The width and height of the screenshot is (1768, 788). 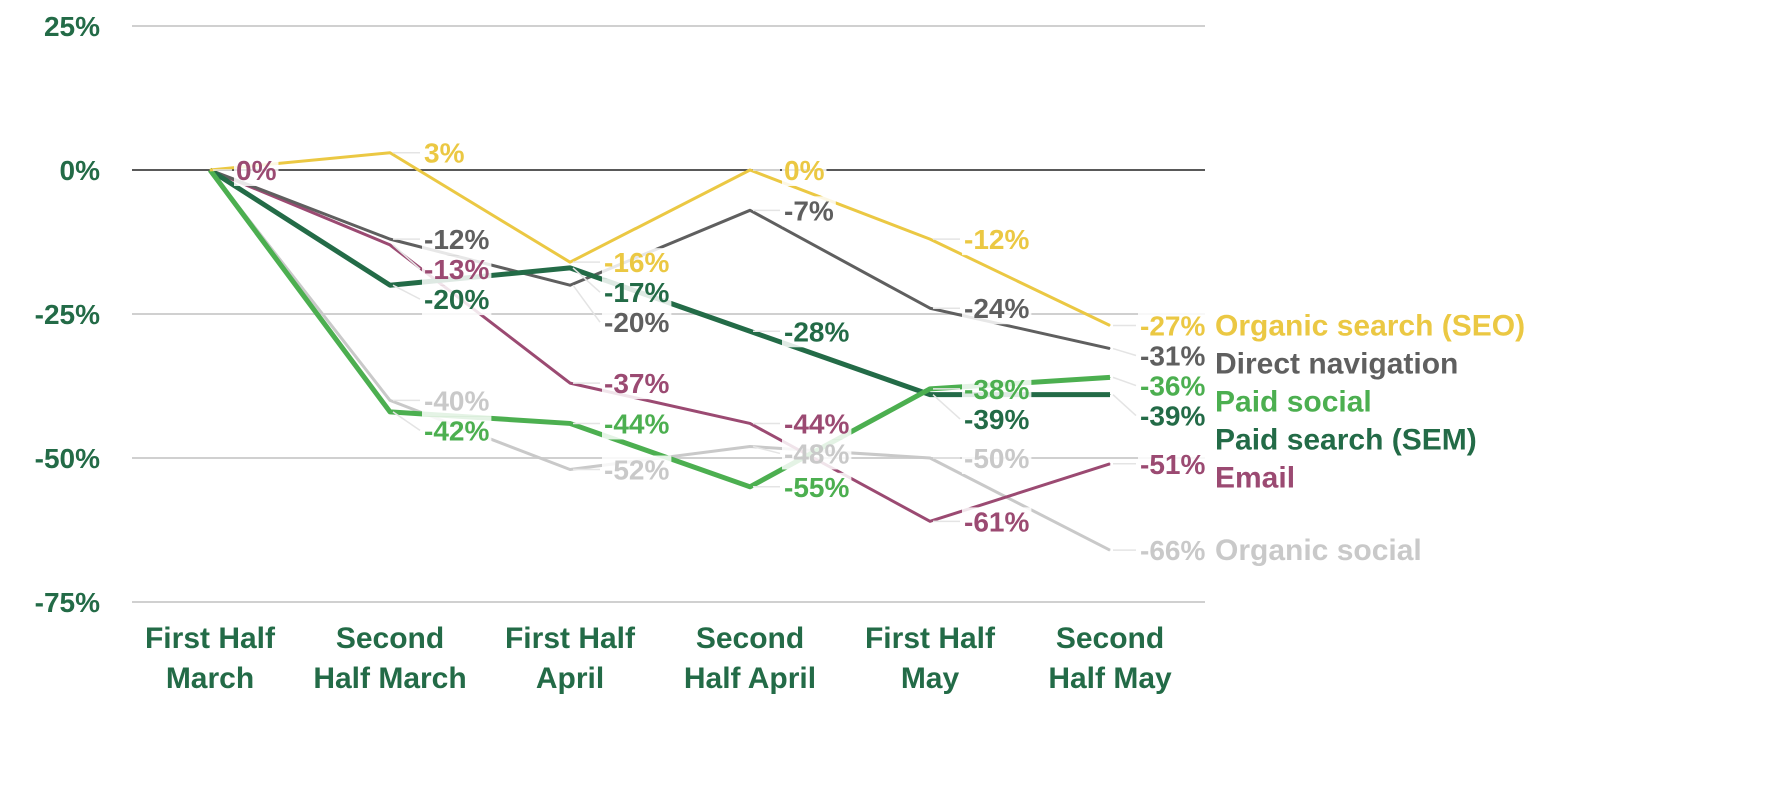 I want to click on legend-entry: Email, so click(x=1255, y=478).